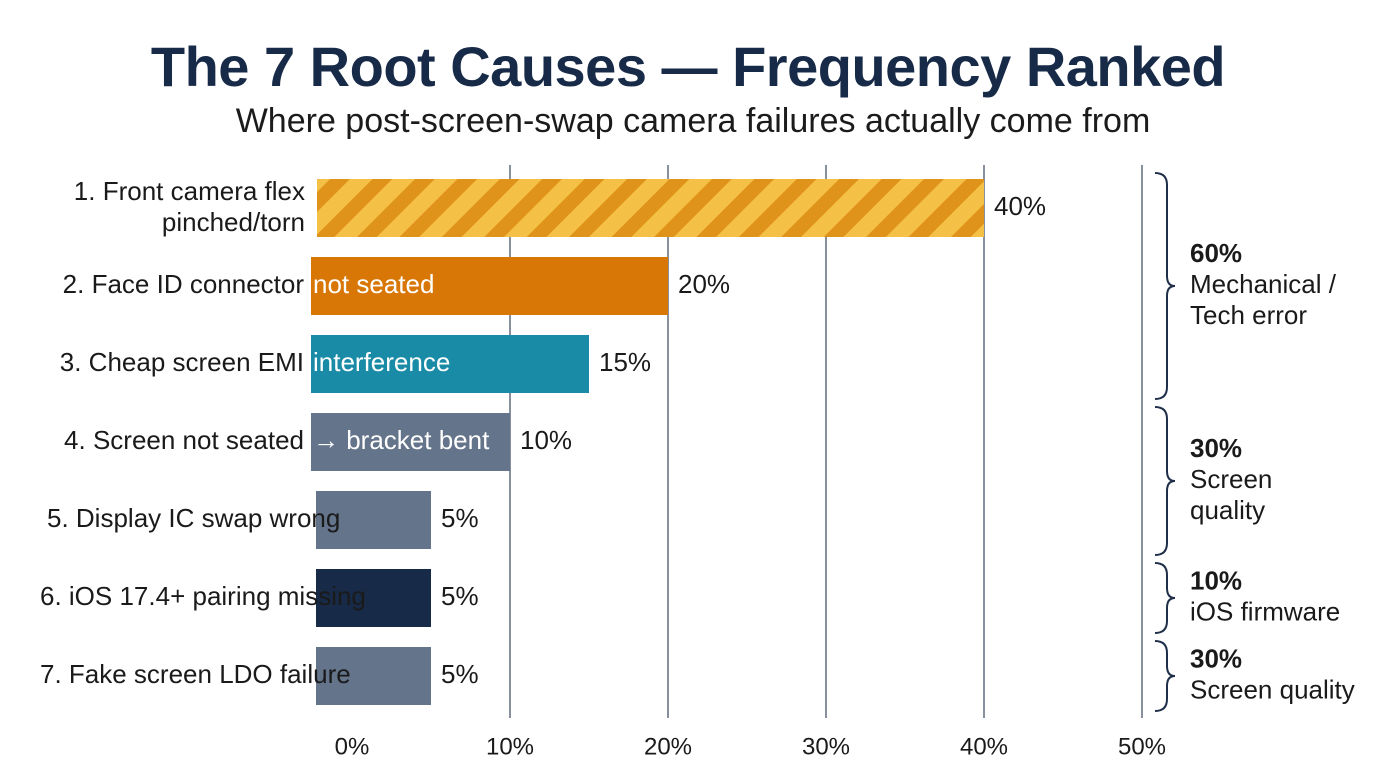 The image size is (1376, 768). I want to click on bar-value-label: 15%, so click(625, 362).